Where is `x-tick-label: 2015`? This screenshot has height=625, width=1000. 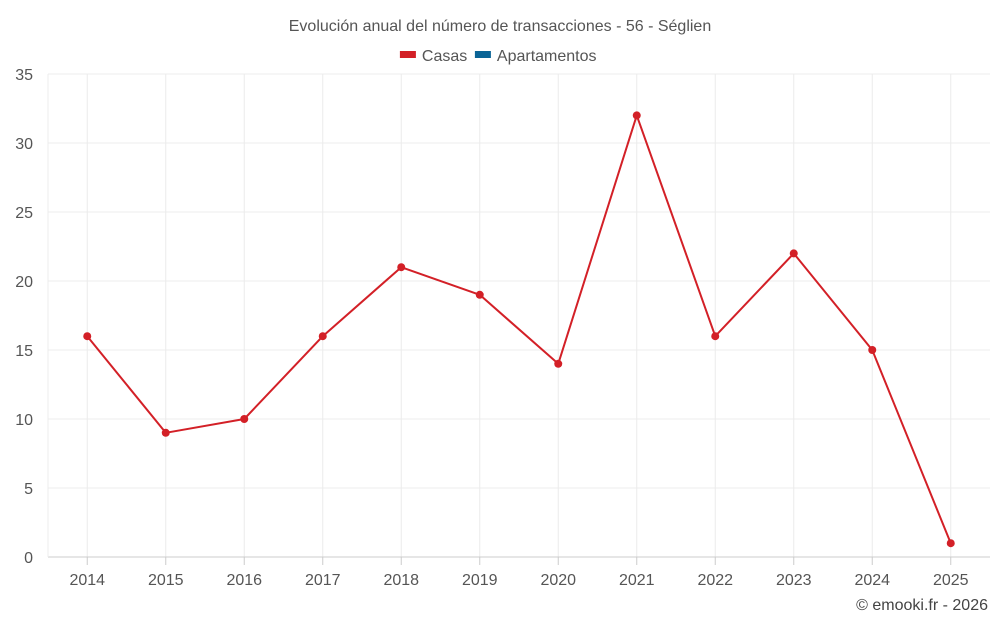
x-tick-label: 2015 is located at coordinates (166, 580).